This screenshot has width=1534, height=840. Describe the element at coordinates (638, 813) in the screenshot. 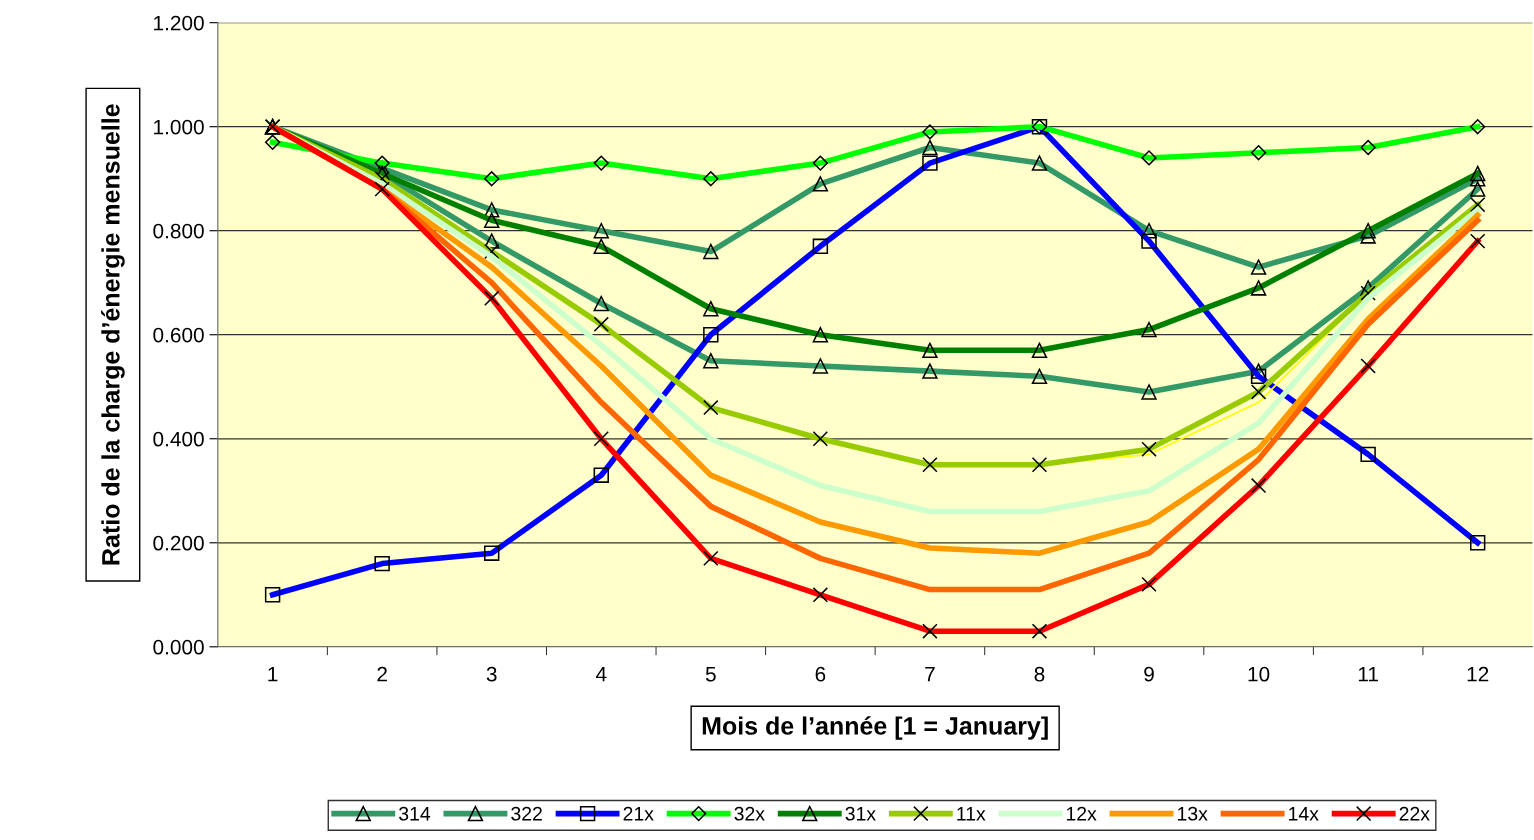

I see `legend-label: 21x` at that location.